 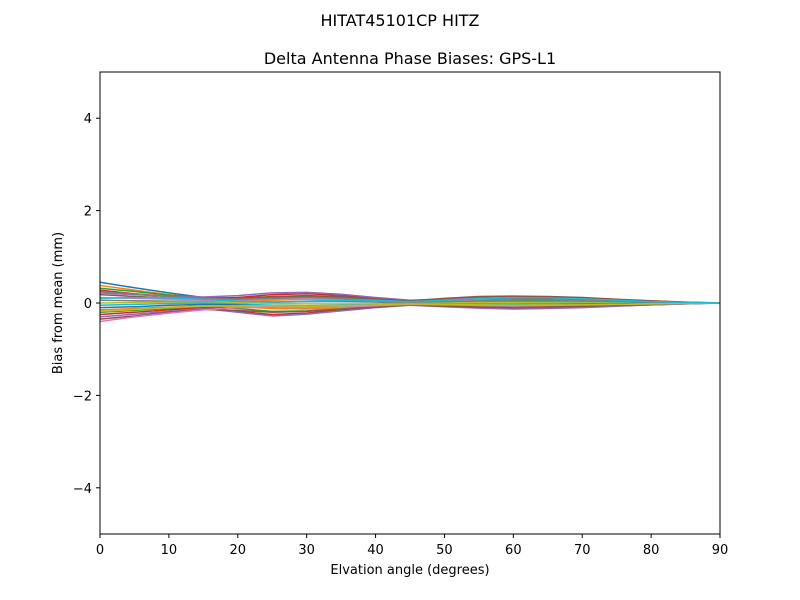 I want to click on x-tick-label: 10, so click(x=169, y=550).